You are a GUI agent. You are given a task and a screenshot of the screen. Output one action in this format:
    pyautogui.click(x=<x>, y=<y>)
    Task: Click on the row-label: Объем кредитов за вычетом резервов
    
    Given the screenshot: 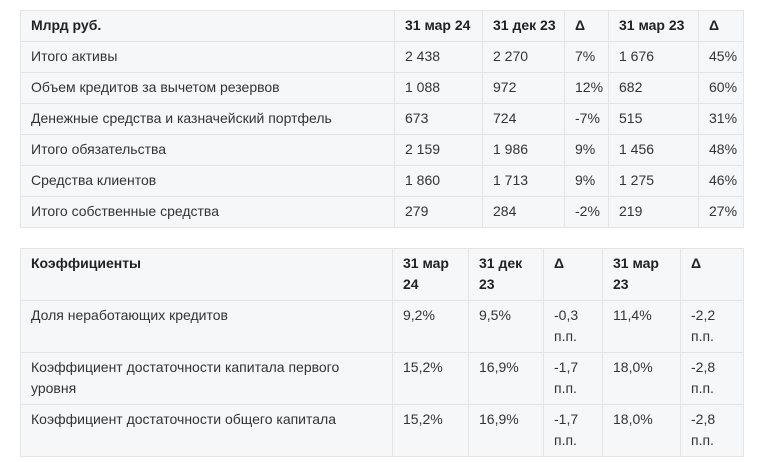 What is the action you would take?
    pyautogui.click(x=207, y=88)
    